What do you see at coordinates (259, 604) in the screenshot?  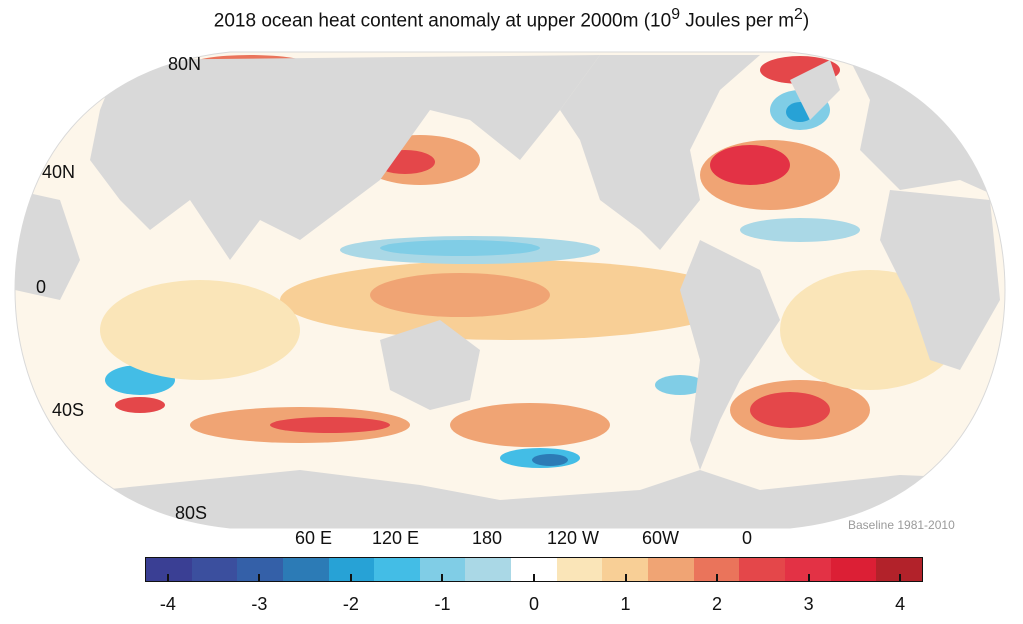 I see `colorbar-tick-label: -3` at bounding box center [259, 604].